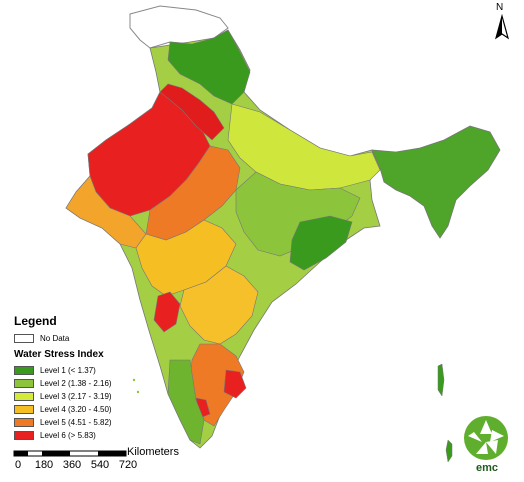 The image size is (524, 482). What do you see at coordinates (24, 383) in the screenshot?
I see `legend-level-2-swatch` at bounding box center [24, 383].